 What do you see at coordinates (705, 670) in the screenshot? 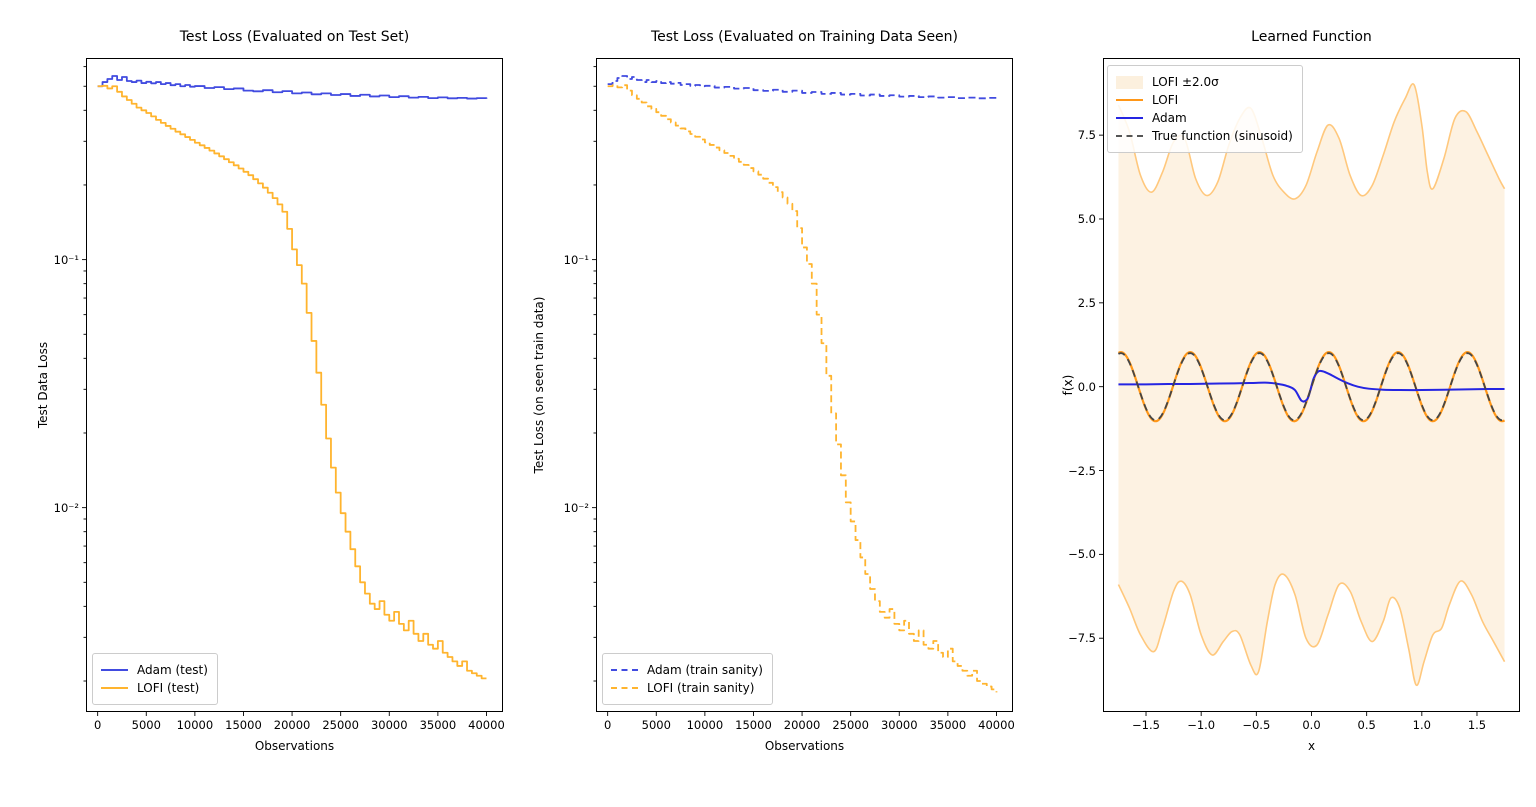
I see `legend-label: Adam (train sanity)` at bounding box center [705, 670].